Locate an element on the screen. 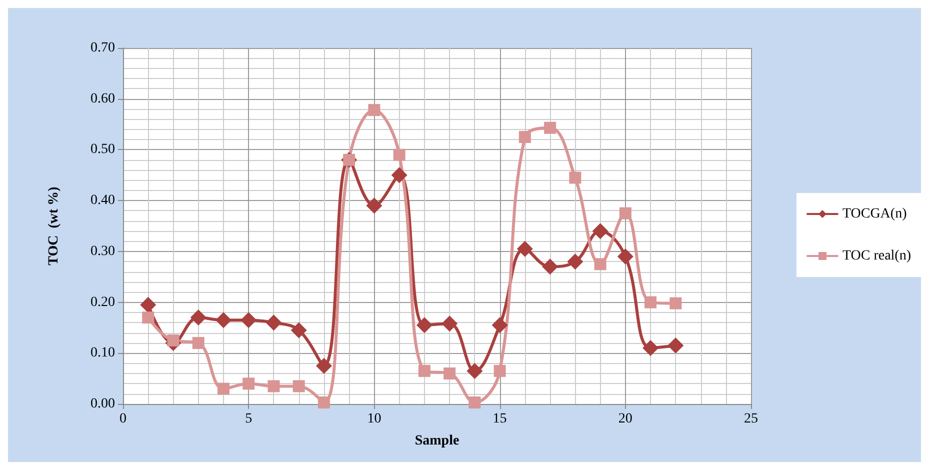 This screenshot has height=470, width=929. legend-label: TOC real(n) is located at coordinates (877, 256).